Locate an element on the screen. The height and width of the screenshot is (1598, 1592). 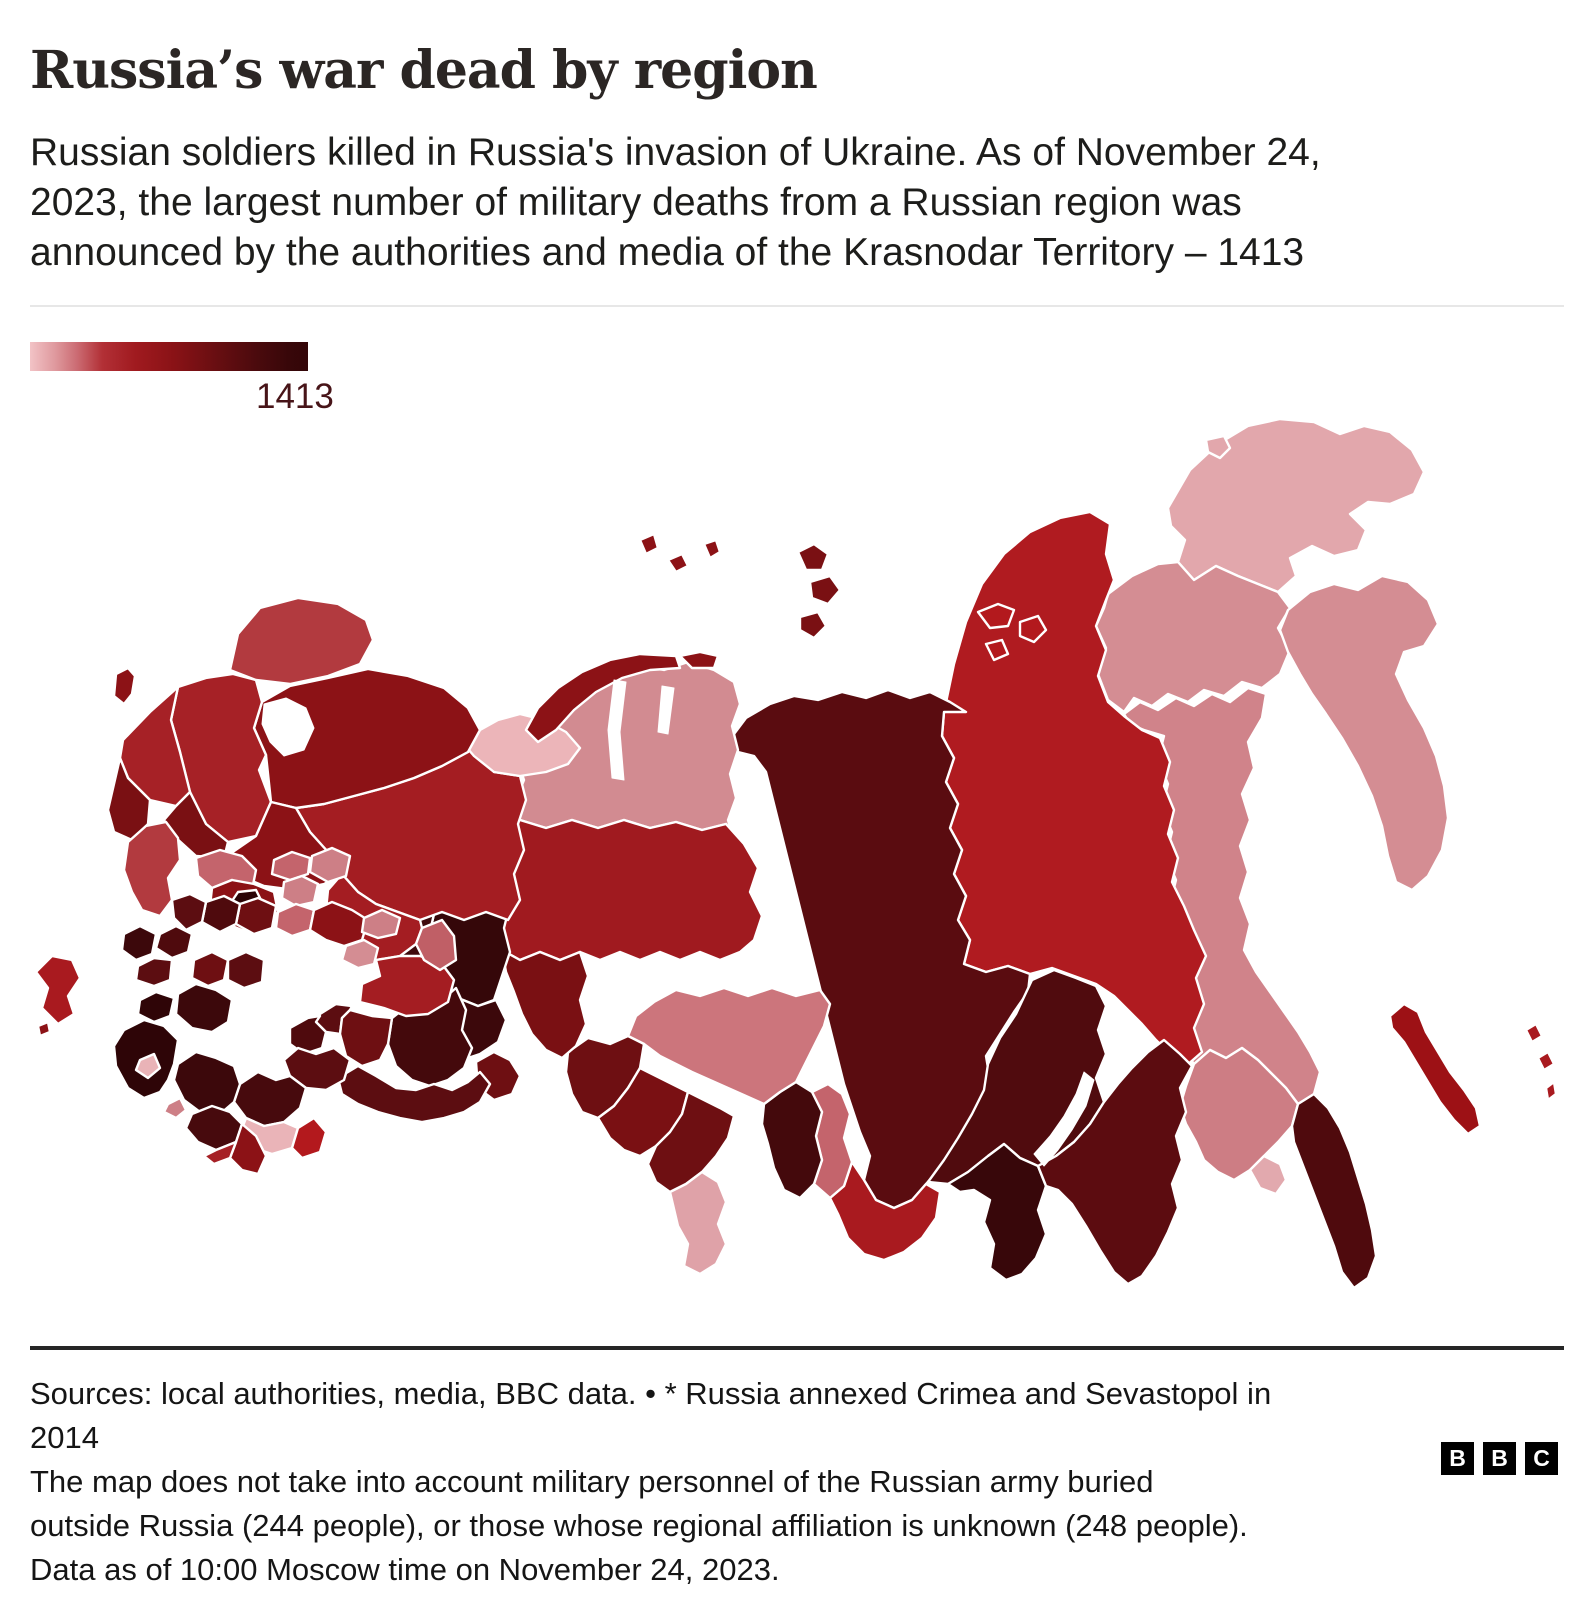
region-novaya-zemlya-north is located at coordinates (699, 660).